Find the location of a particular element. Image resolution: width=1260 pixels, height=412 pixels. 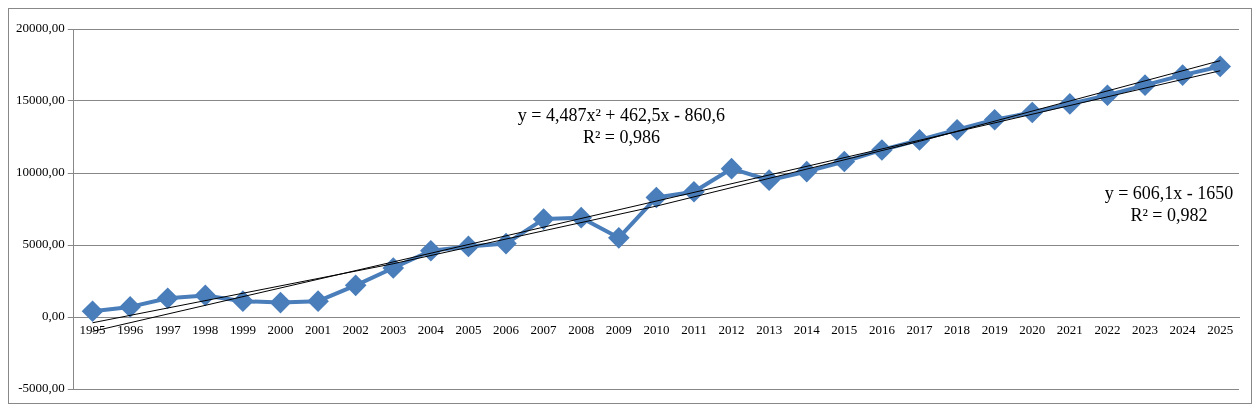

x-tick-label: 2004 is located at coordinates (431, 330).